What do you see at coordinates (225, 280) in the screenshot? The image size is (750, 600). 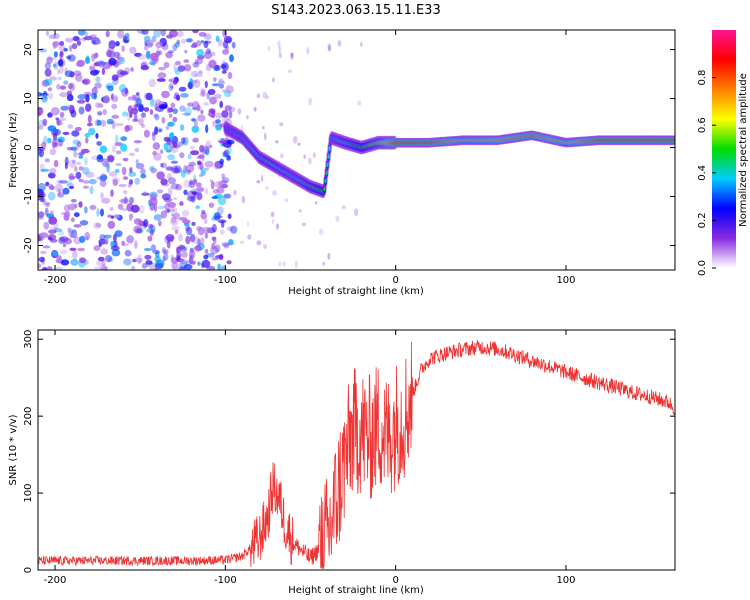 I see `x-tick-label: -100` at bounding box center [225, 280].